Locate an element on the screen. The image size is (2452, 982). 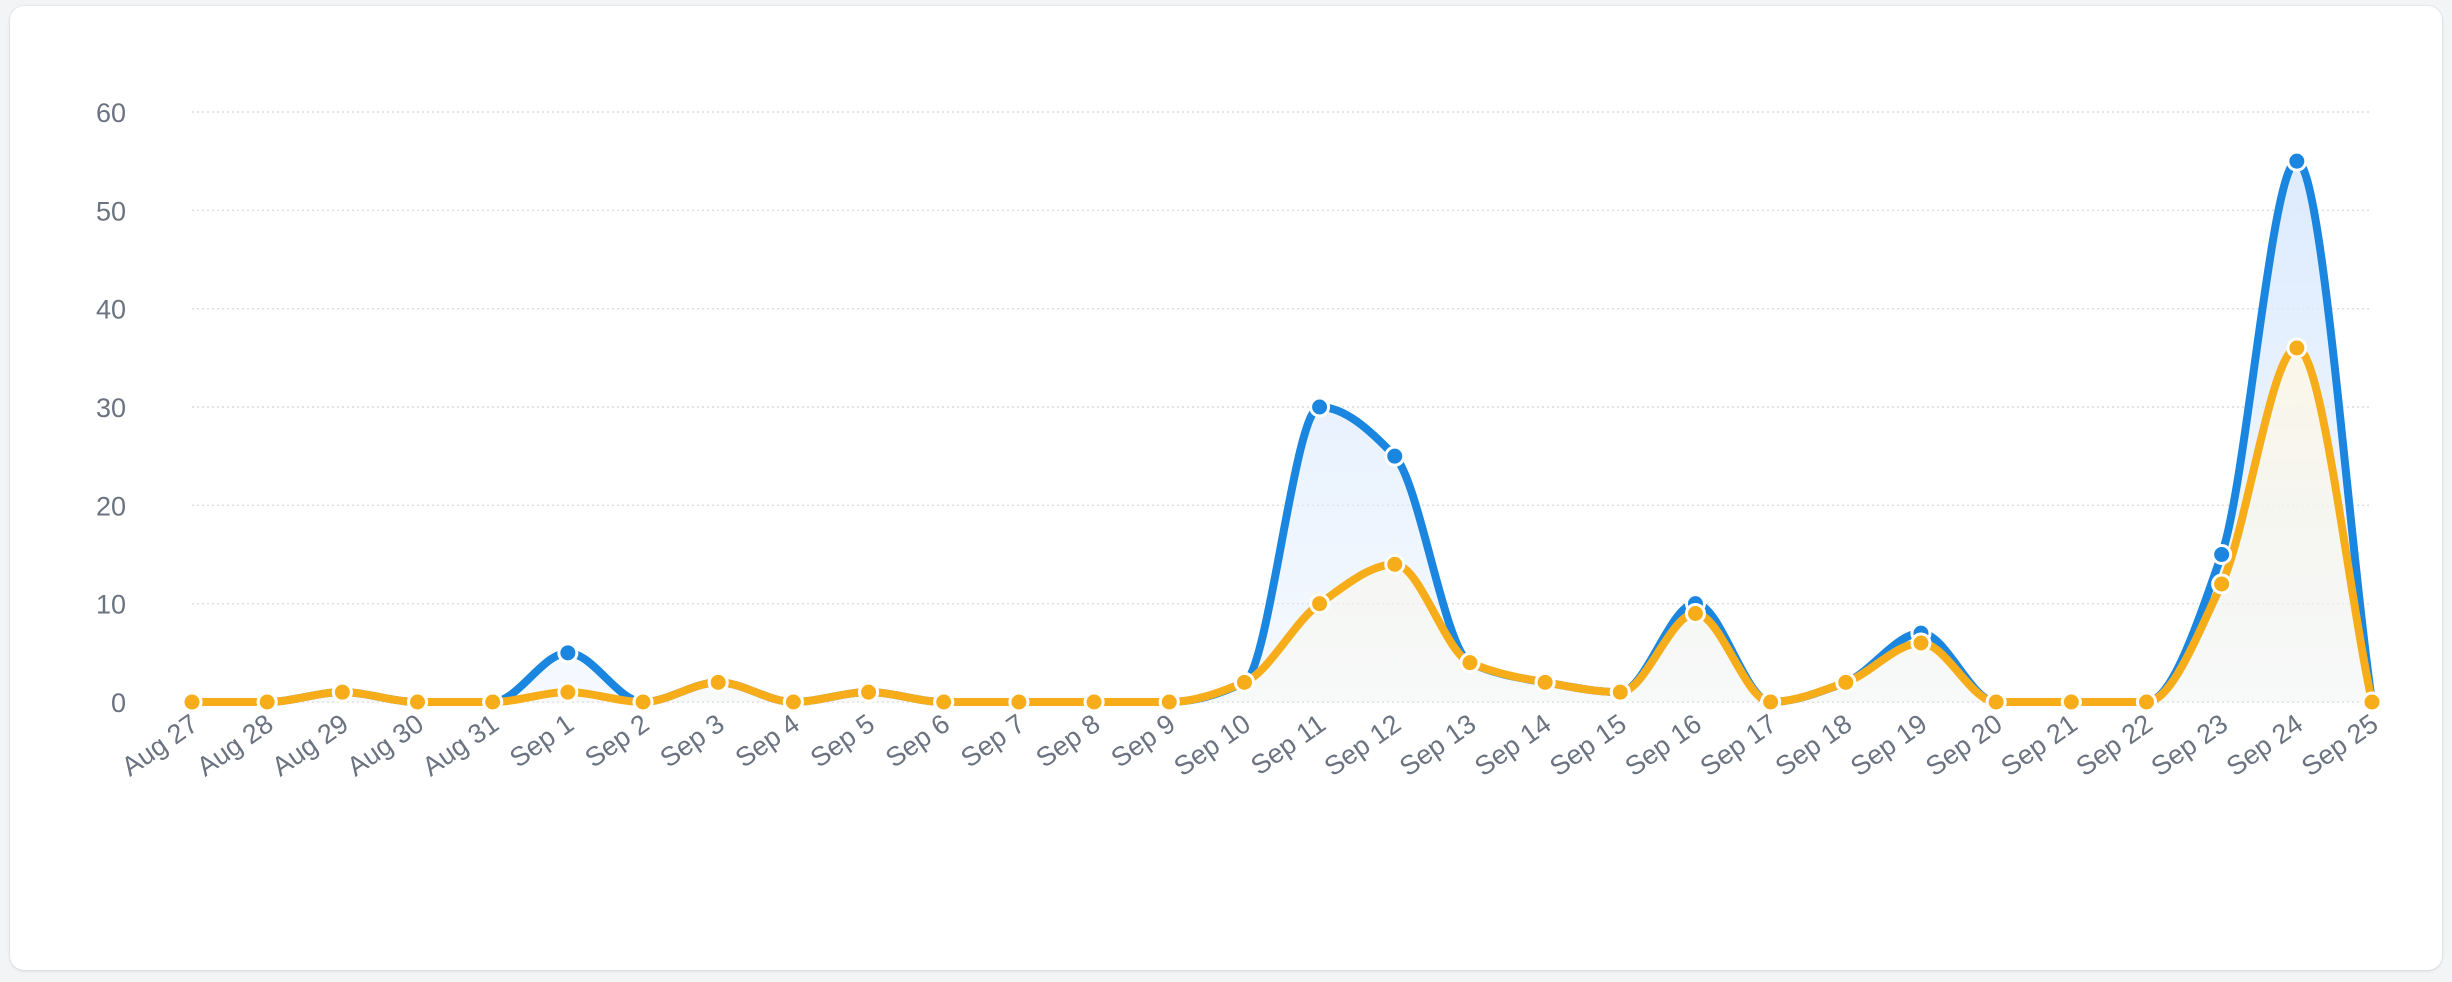
x-tick-label: Sep 21 is located at coordinates (2038, 745).